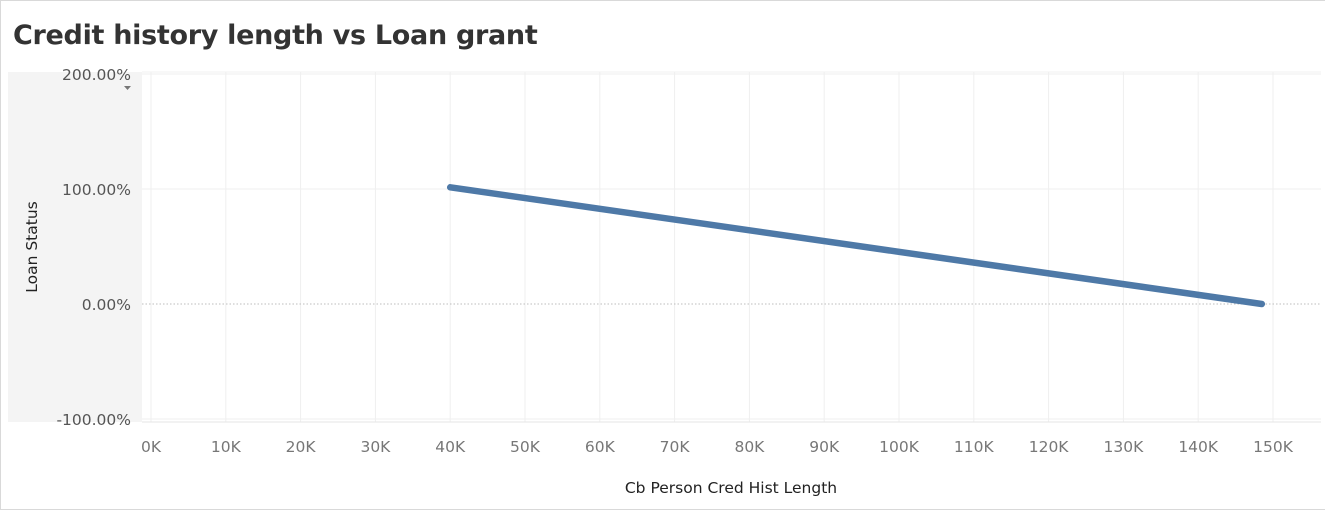 This screenshot has height=510, width=1326. I want to click on x-tick-label: 140K, so click(1198, 447).